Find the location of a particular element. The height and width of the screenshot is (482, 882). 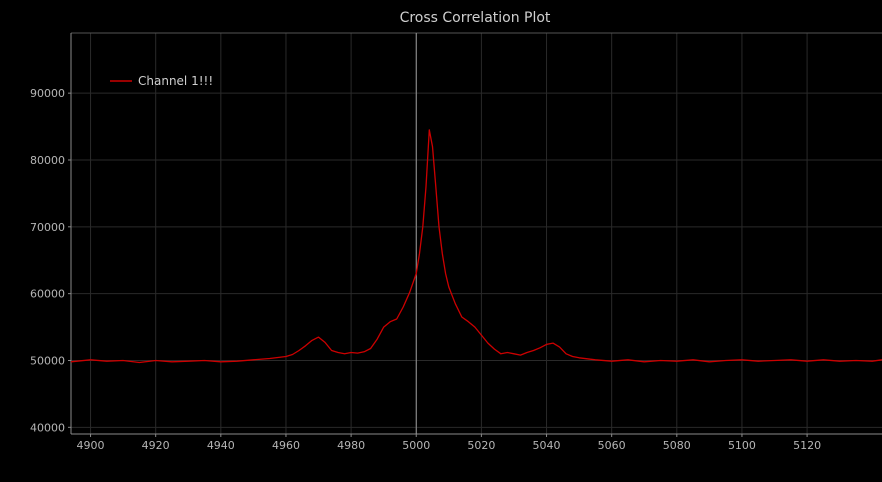

legend: Channel 1!!! is located at coordinates (161, 81).